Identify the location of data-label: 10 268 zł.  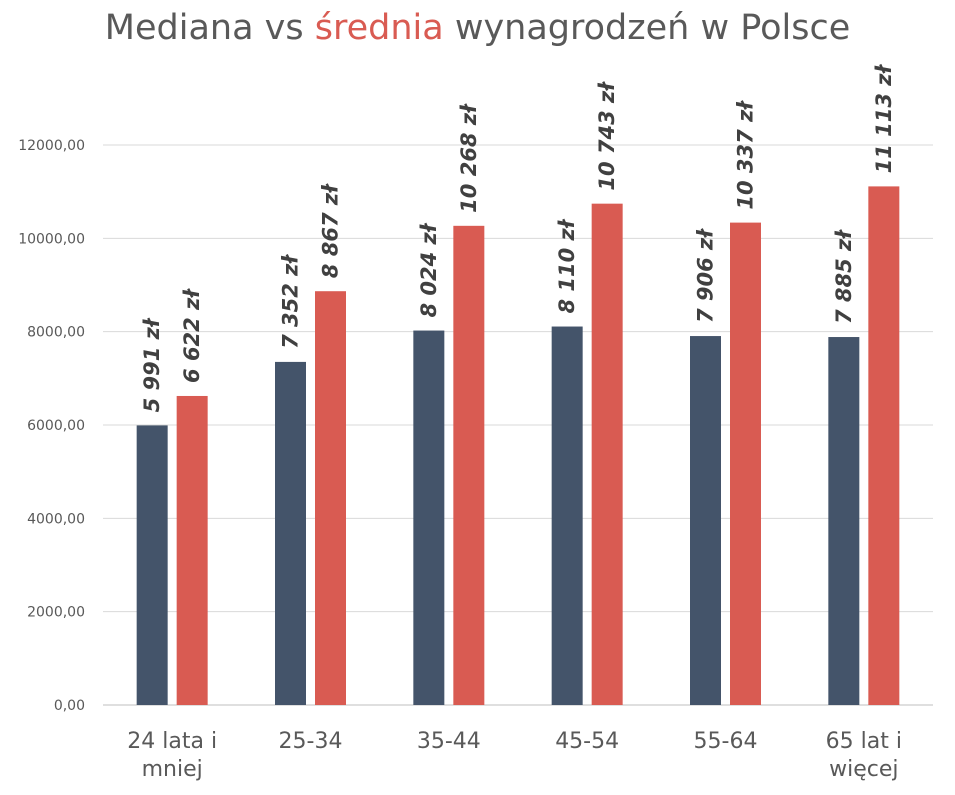
(469, 158).